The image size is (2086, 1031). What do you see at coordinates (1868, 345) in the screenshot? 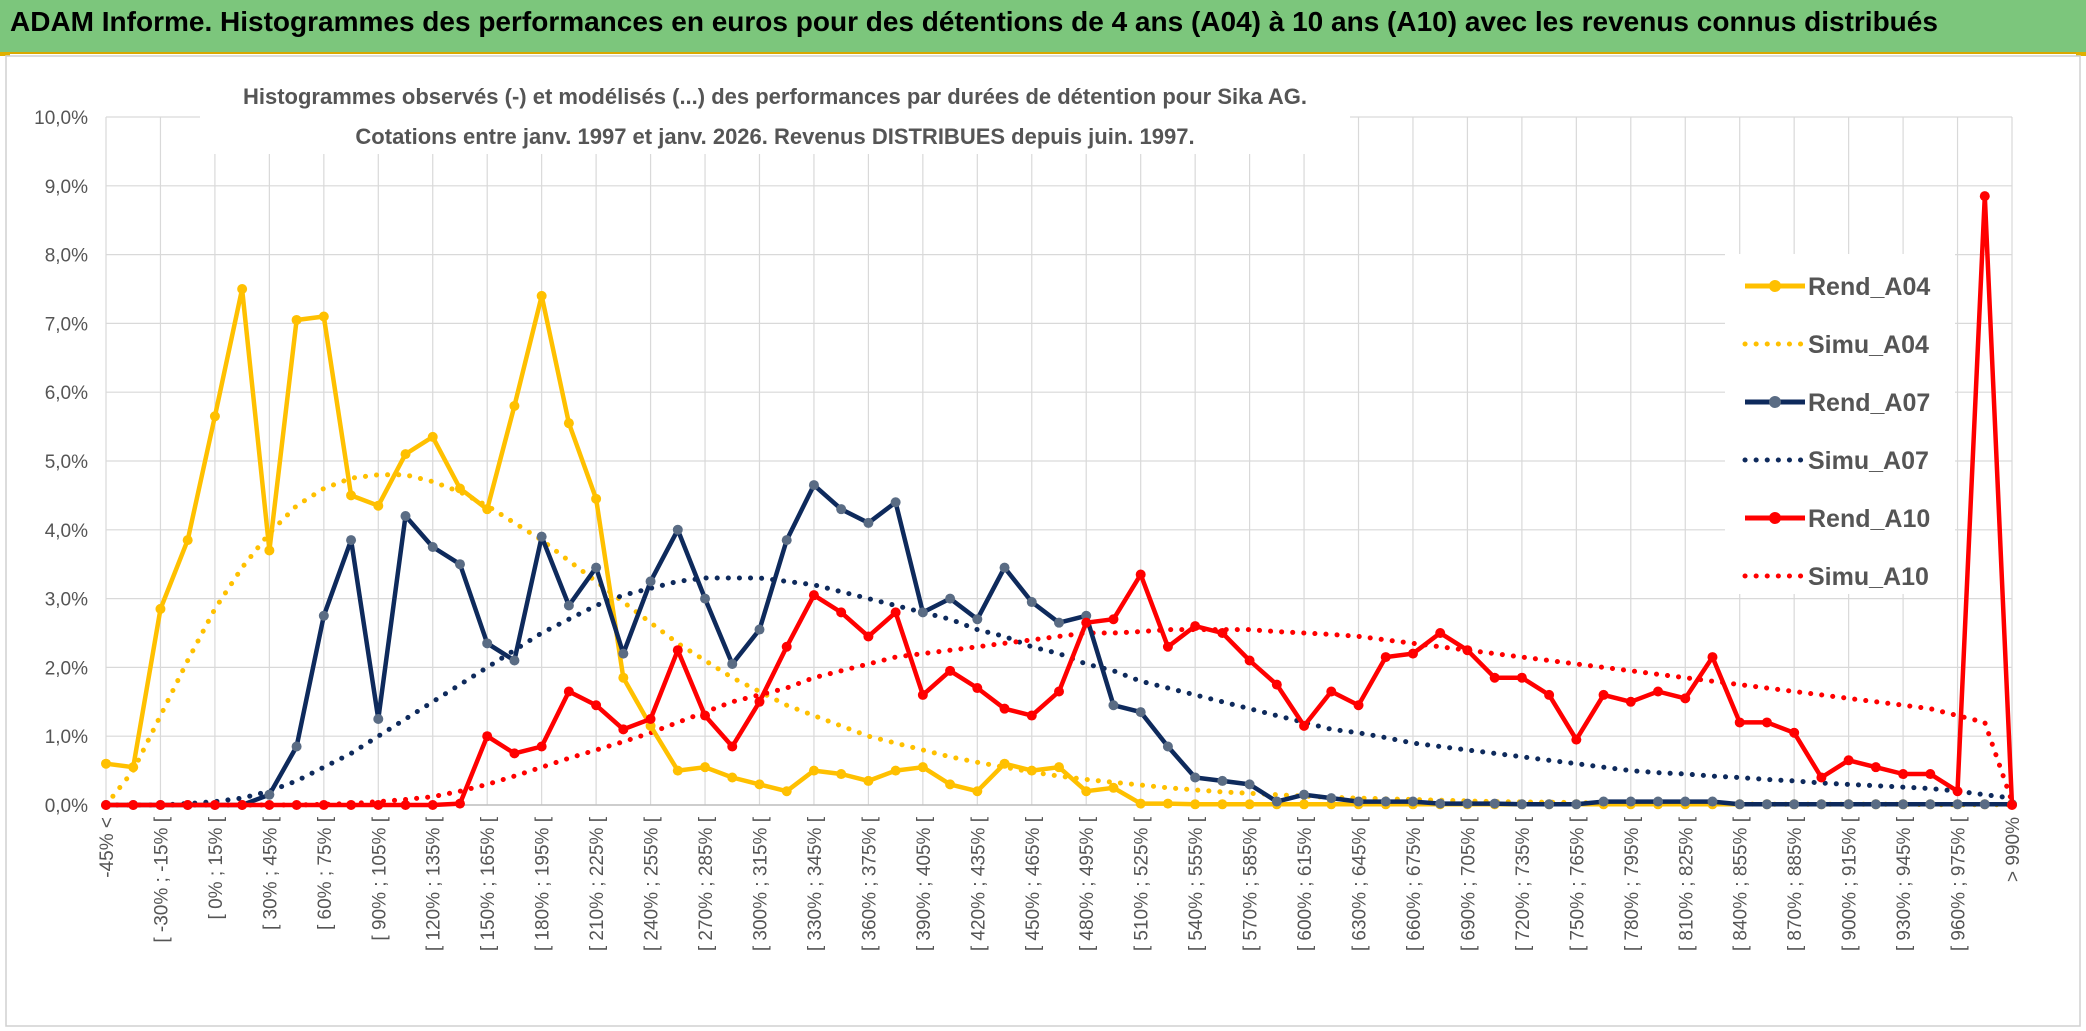
I see `legend-label-simu-a04: Simu_A04` at bounding box center [1868, 345].